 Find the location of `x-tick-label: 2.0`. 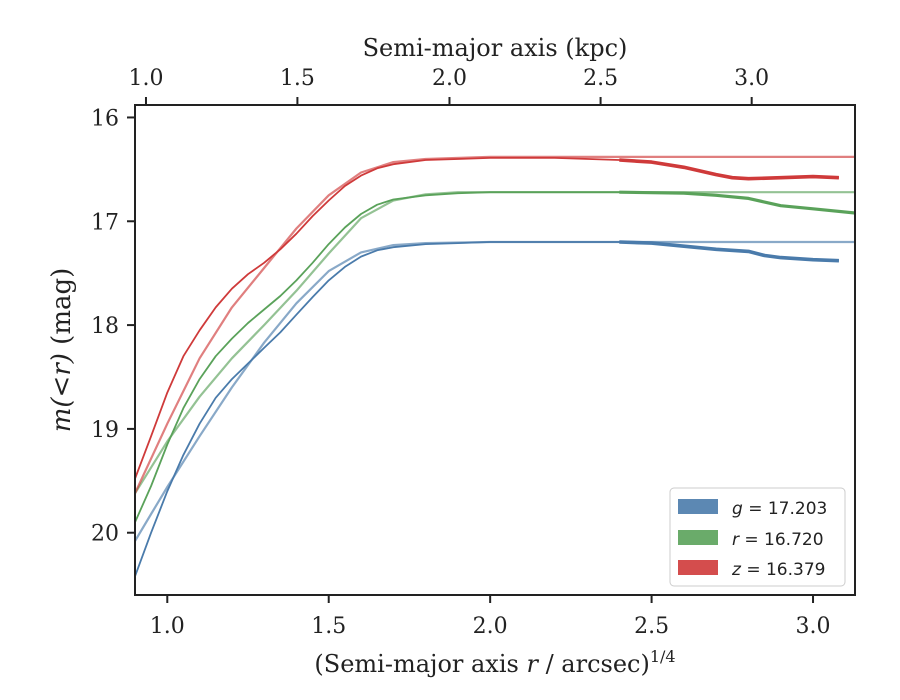

x-tick-label: 2.0 is located at coordinates (490, 626).